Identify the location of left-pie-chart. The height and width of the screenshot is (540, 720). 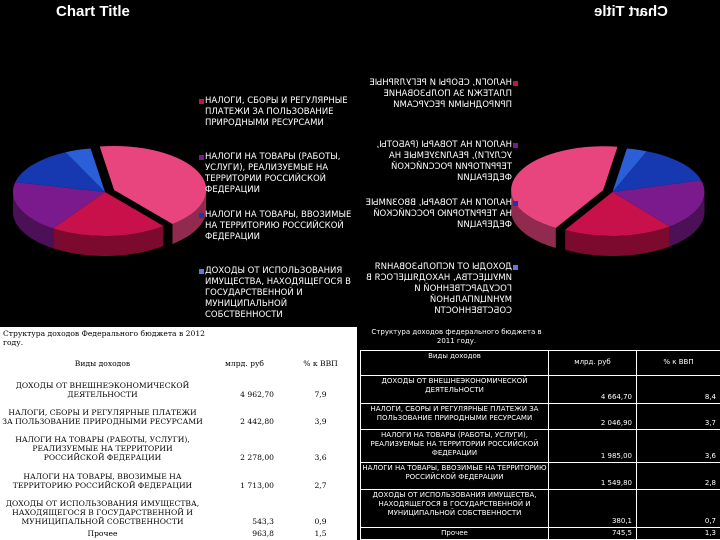
(109, 200).